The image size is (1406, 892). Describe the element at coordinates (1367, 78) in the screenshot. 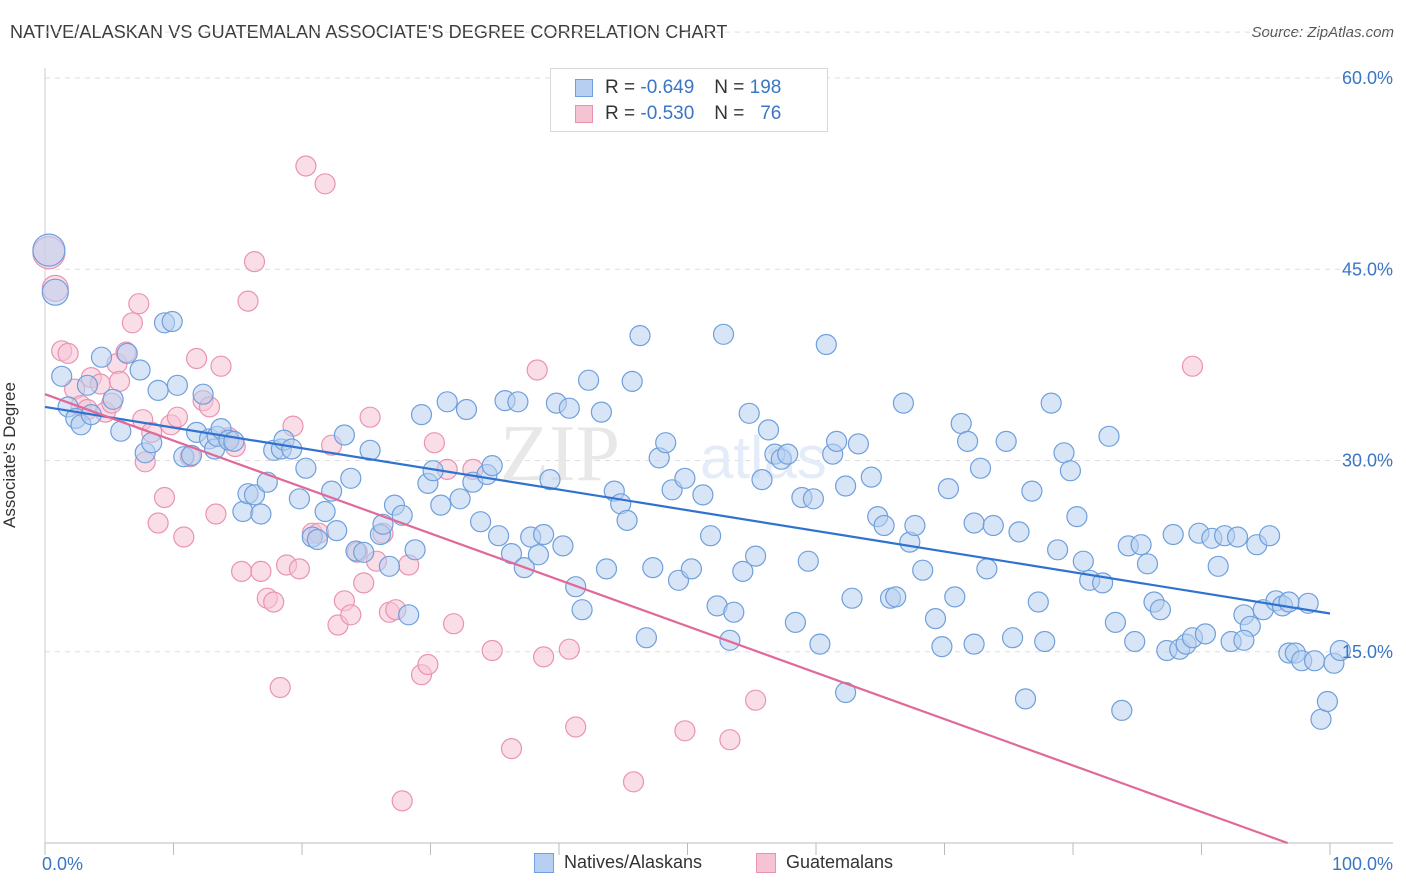

I see `y-tick-label: 60.0%` at that location.